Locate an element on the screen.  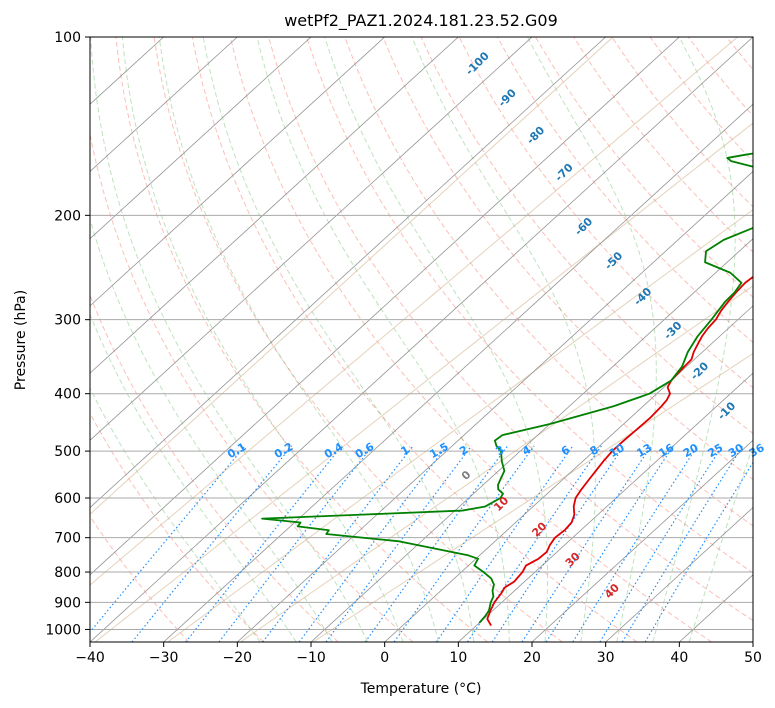
x-axis-title: Temperature (°C) is located at coordinates (421, 689).